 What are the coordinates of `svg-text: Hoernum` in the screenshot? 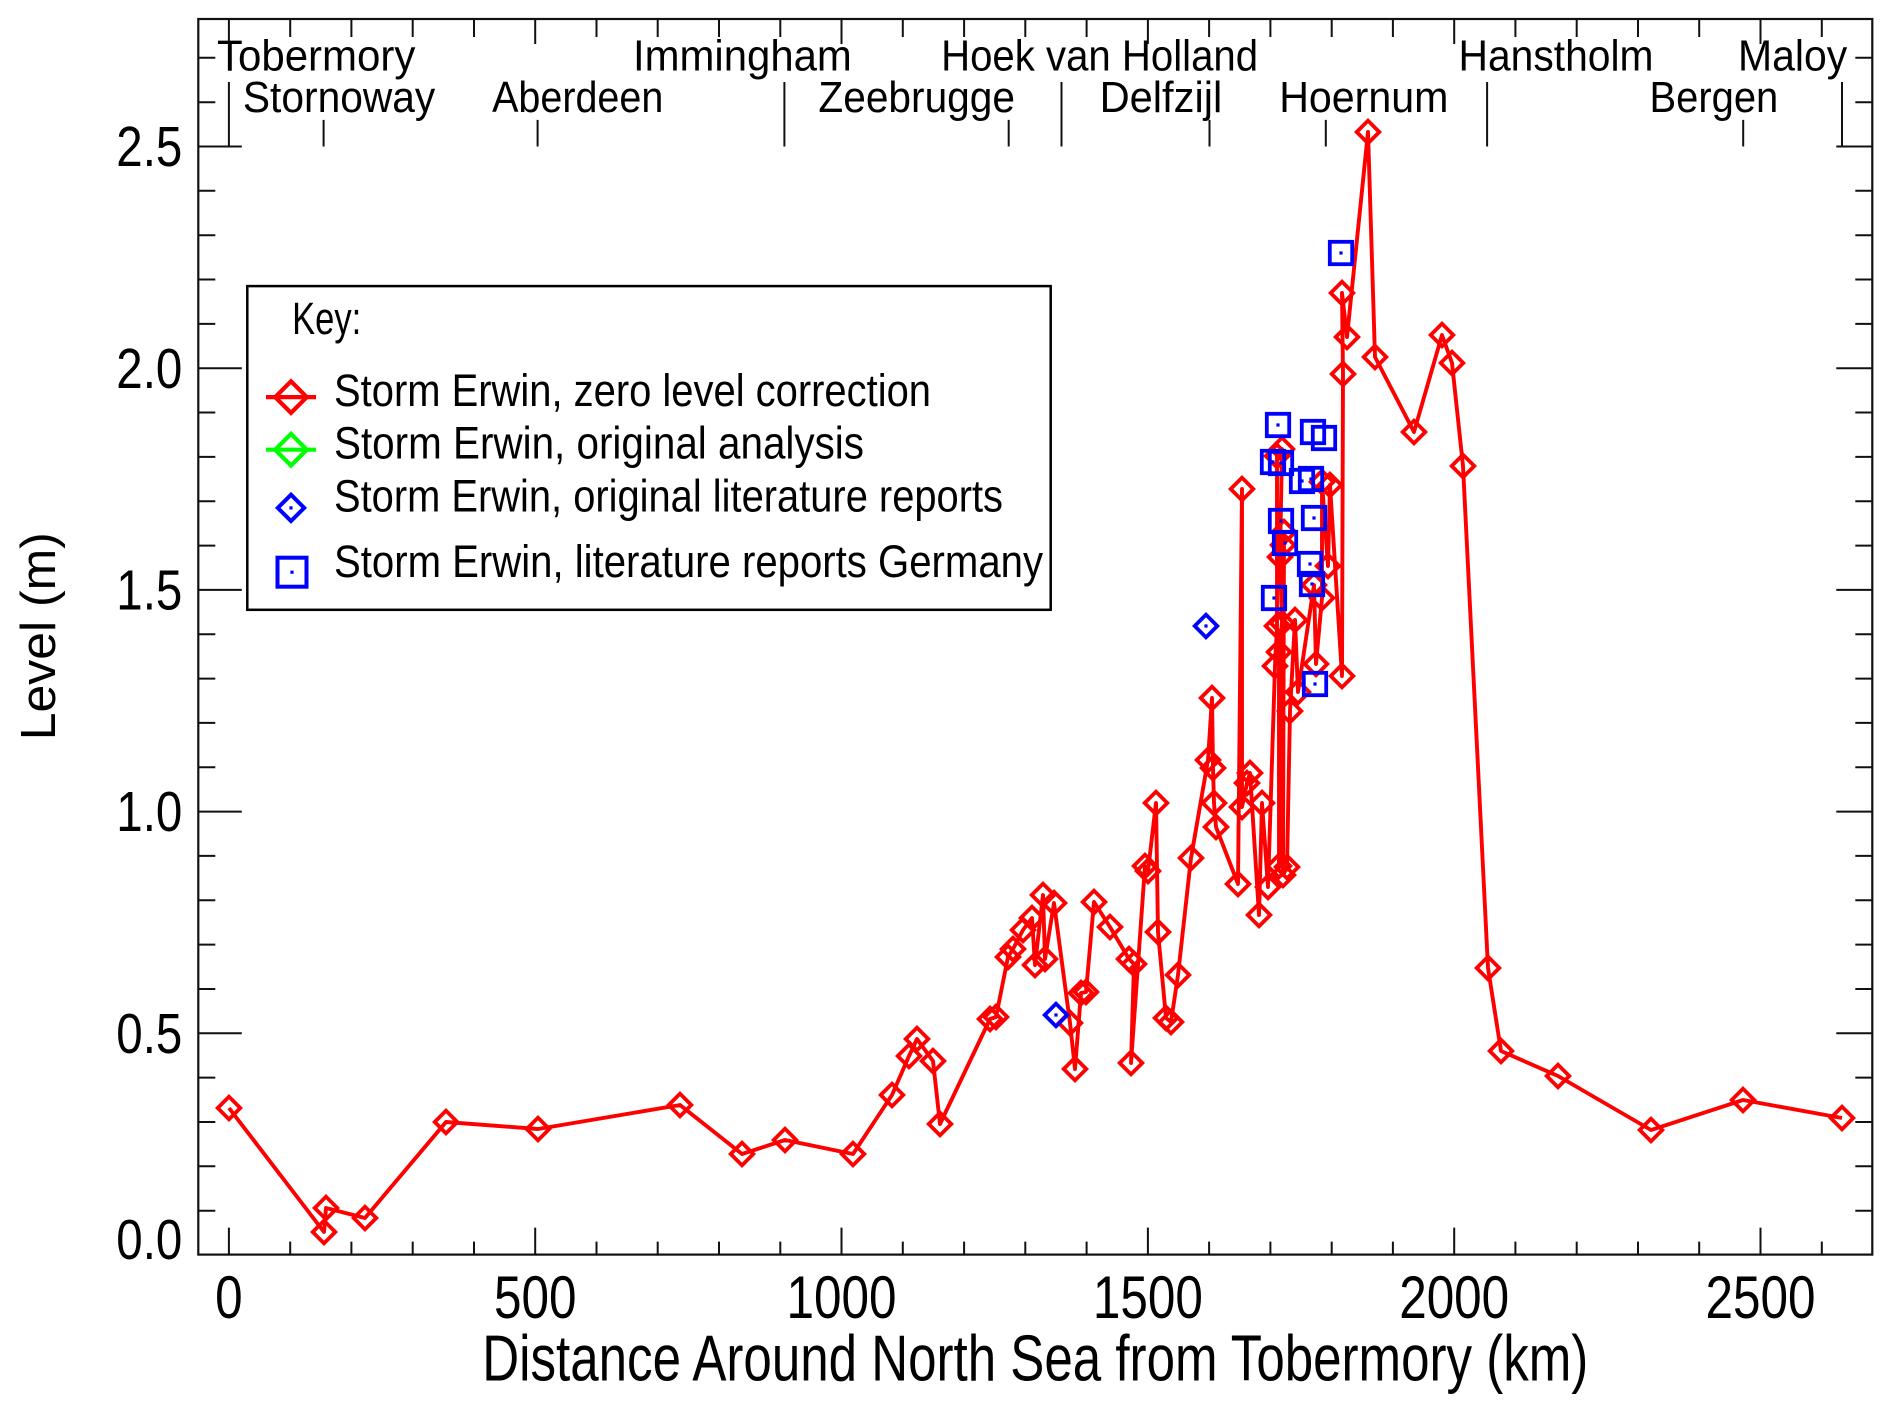 It's located at (1363, 97).